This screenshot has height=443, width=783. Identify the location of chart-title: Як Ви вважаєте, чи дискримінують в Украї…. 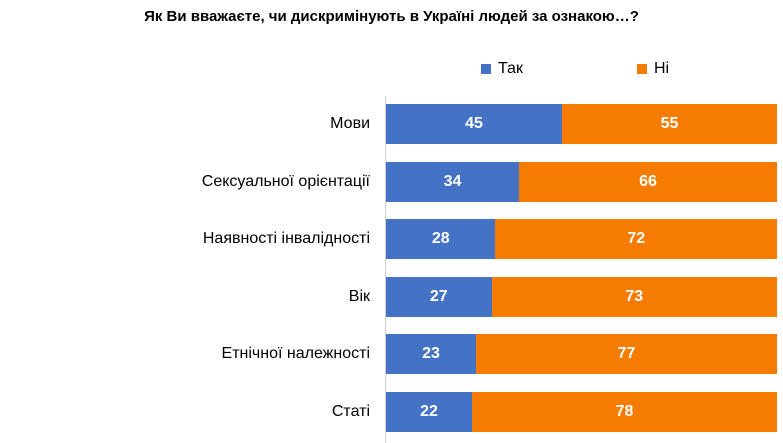
(391, 16).